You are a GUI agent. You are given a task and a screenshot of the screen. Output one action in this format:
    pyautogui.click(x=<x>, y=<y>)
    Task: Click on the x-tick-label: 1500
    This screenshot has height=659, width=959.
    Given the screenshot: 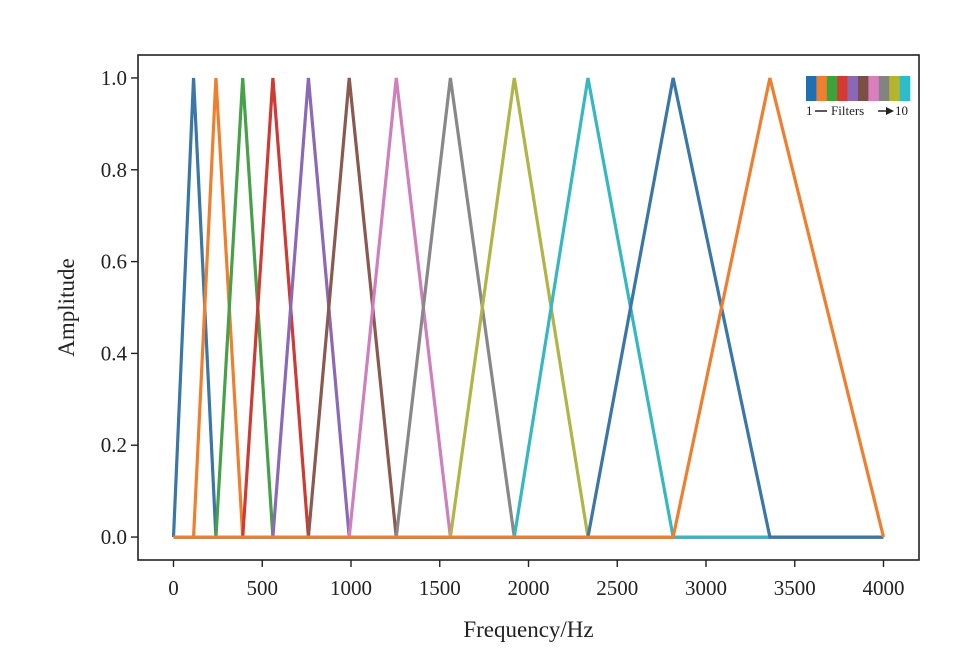 What is the action you would take?
    pyautogui.click(x=440, y=588)
    